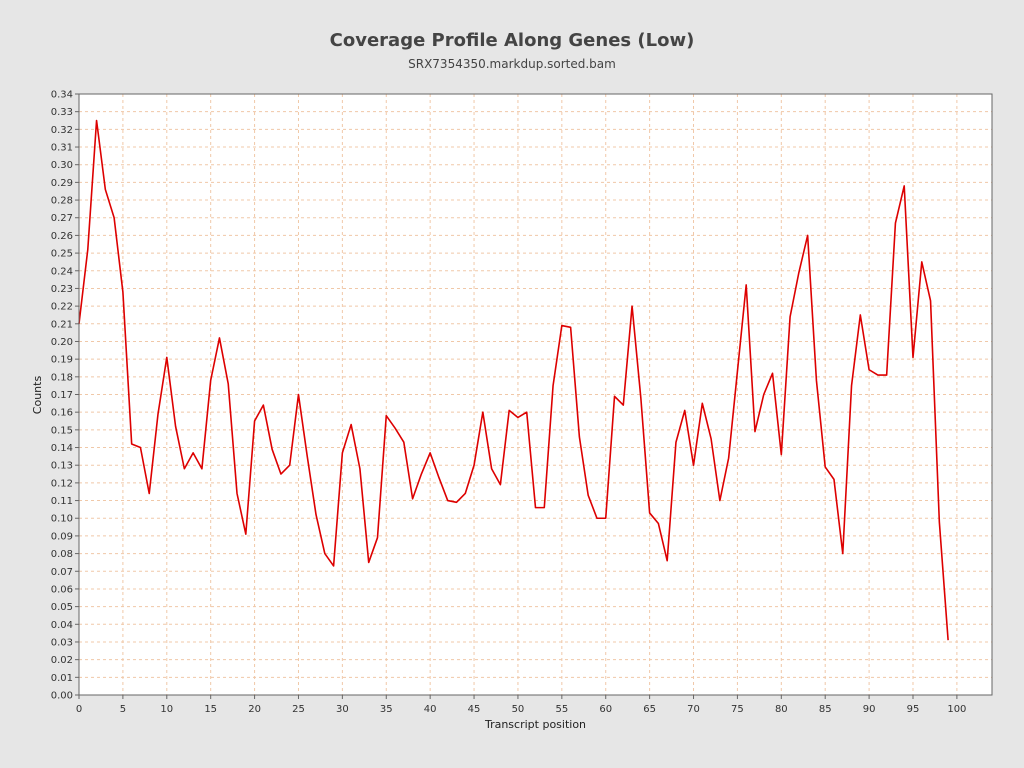  I want to click on x-axis-label: Transcript position, so click(535, 724).